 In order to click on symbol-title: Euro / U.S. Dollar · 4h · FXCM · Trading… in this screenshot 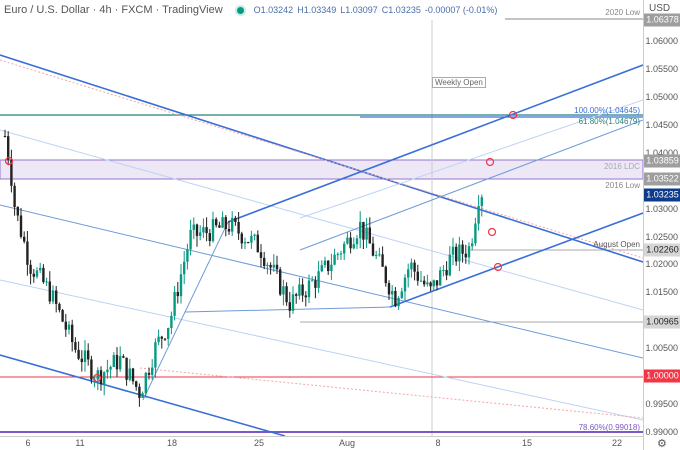, I will do `click(113, 10)`.